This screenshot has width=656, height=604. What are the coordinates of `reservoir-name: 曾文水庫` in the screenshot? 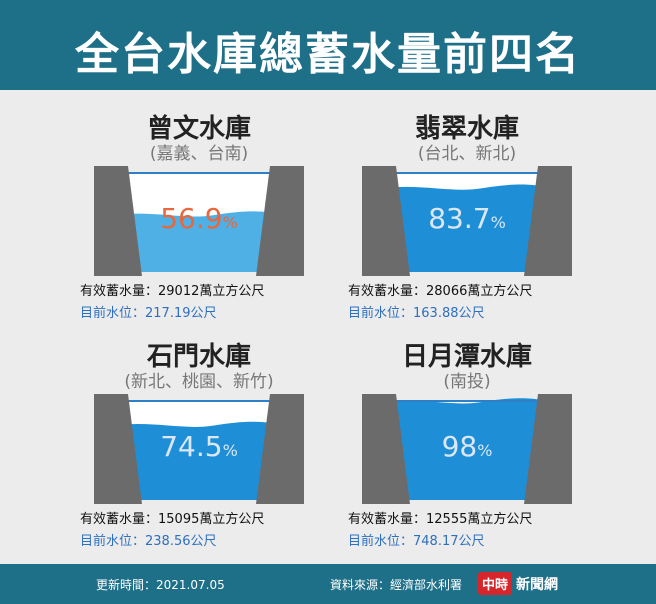 It's located at (198, 129).